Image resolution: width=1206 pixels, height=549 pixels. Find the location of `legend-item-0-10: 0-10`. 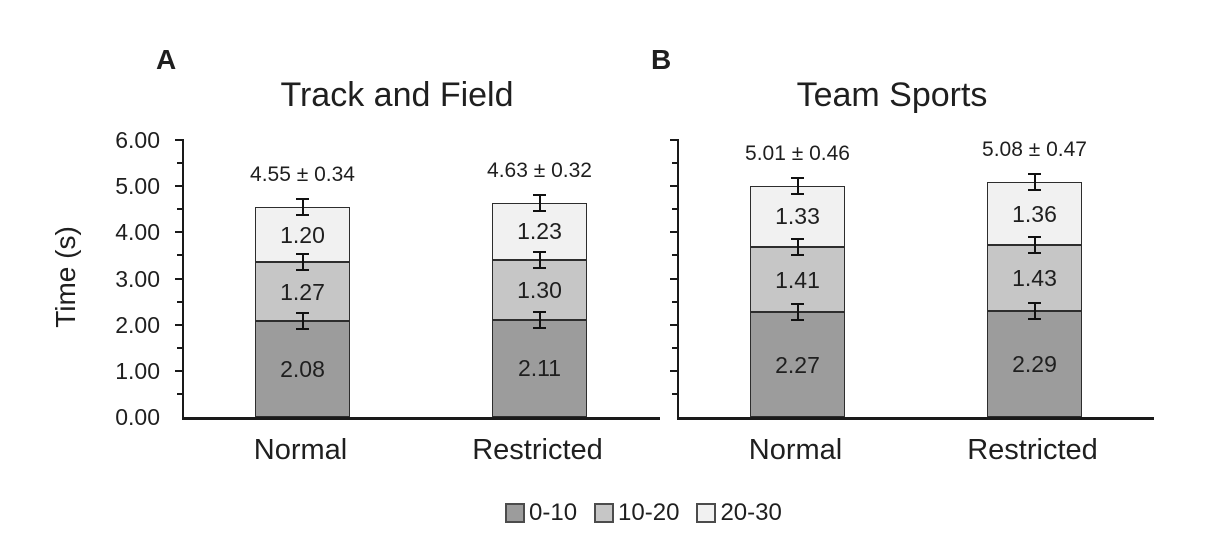

legend-item-0-10: 0-10 is located at coordinates (541, 513).